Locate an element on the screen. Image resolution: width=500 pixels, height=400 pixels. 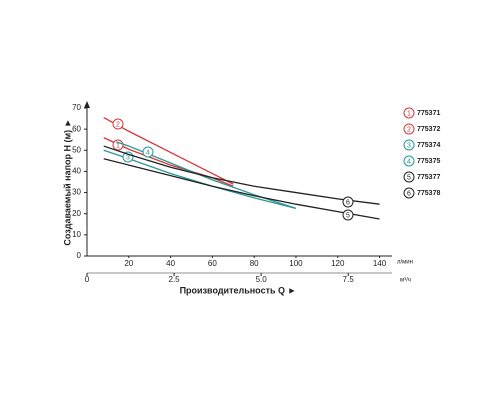
x-tick-label: 140 is located at coordinates (380, 263).